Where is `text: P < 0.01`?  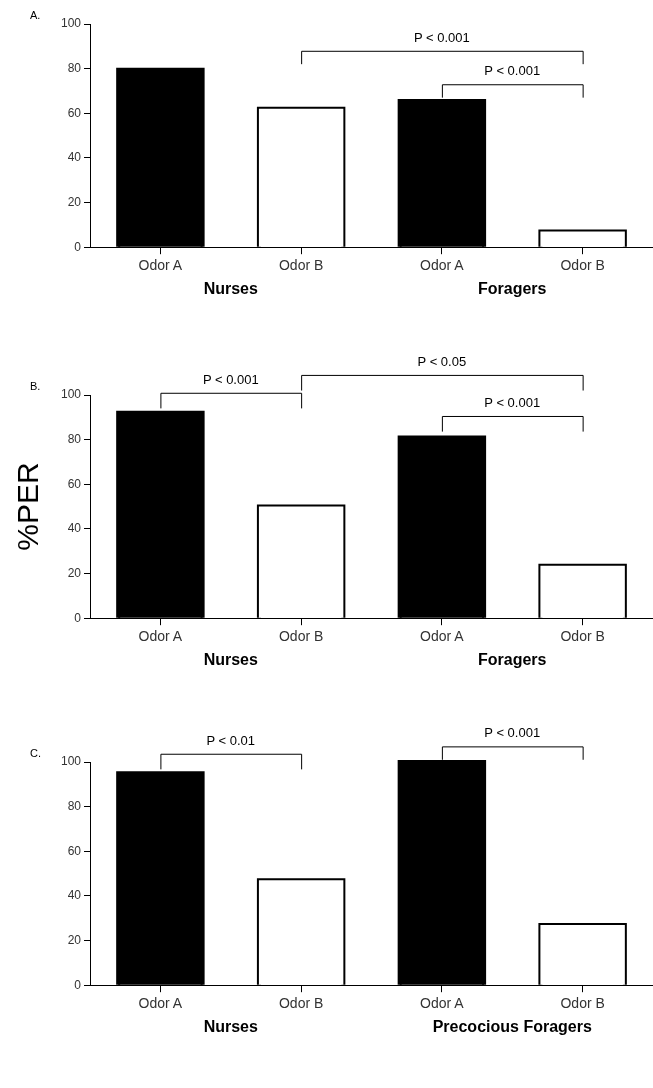
text: P < 0.01 is located at coordinates (231, 740).